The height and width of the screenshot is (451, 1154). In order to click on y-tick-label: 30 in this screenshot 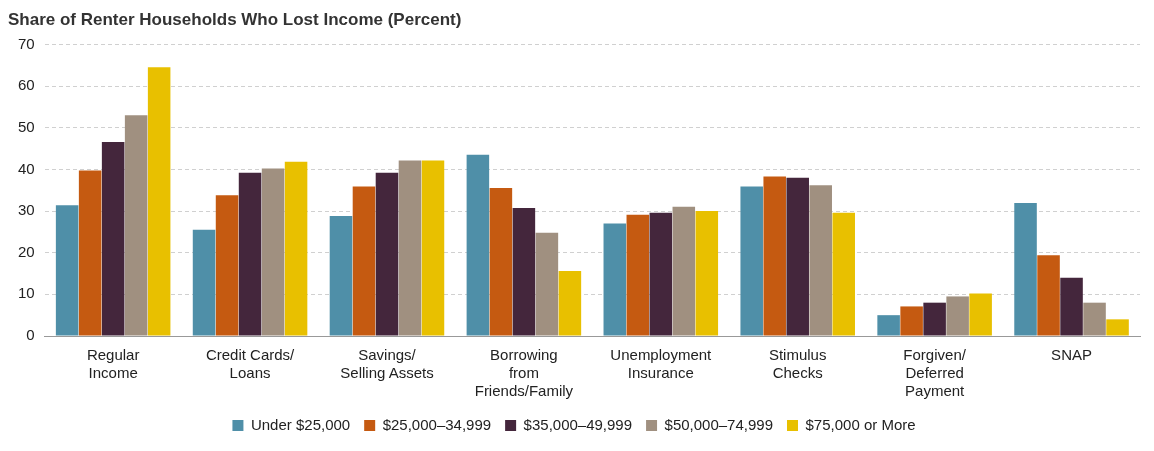, I will do `click(26, 210)`.